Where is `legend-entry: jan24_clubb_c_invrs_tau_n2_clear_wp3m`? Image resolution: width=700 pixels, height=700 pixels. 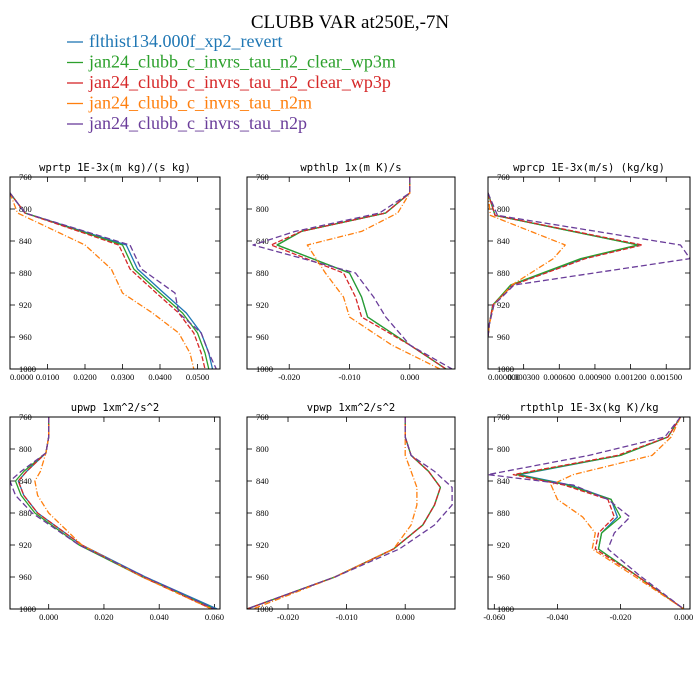 legend-entry: jan24_clubb_c_invrs_tau_n2_clear_wp3m is located at coordinates (231, 62).